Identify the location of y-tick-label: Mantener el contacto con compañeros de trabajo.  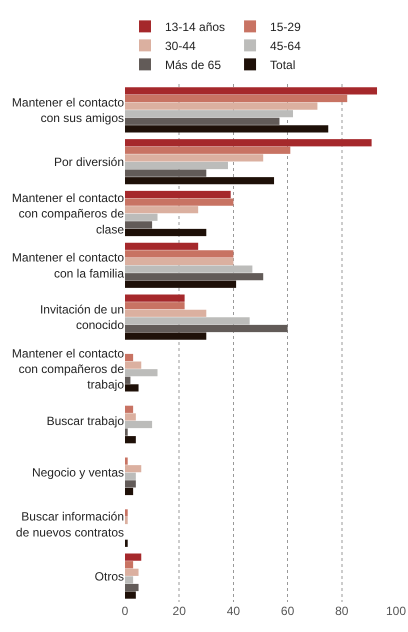
(68, 369).